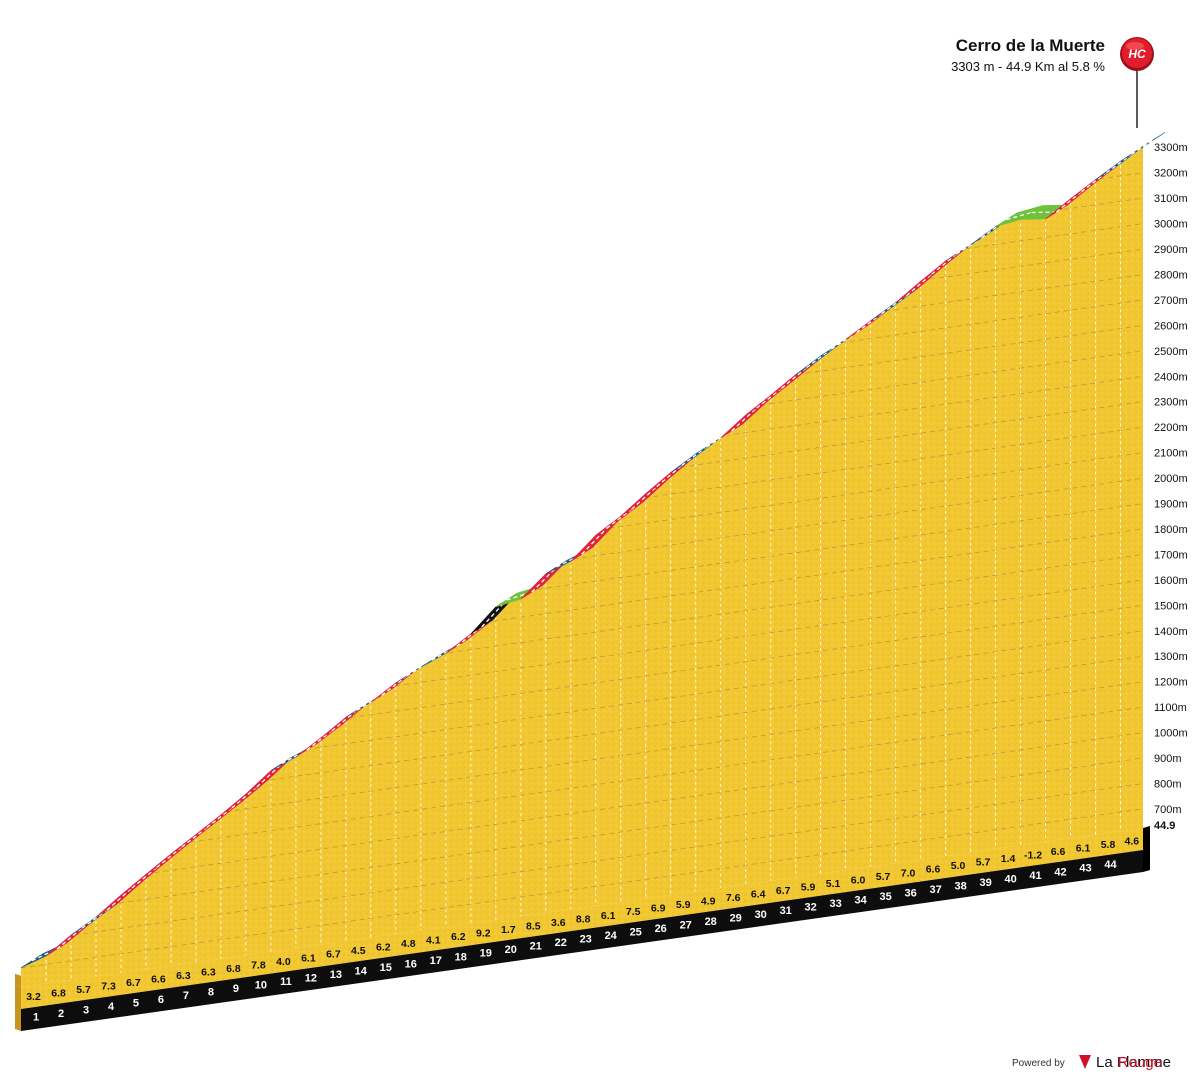  I want to click on hc-badge-label: HC, so click(1137, 54).